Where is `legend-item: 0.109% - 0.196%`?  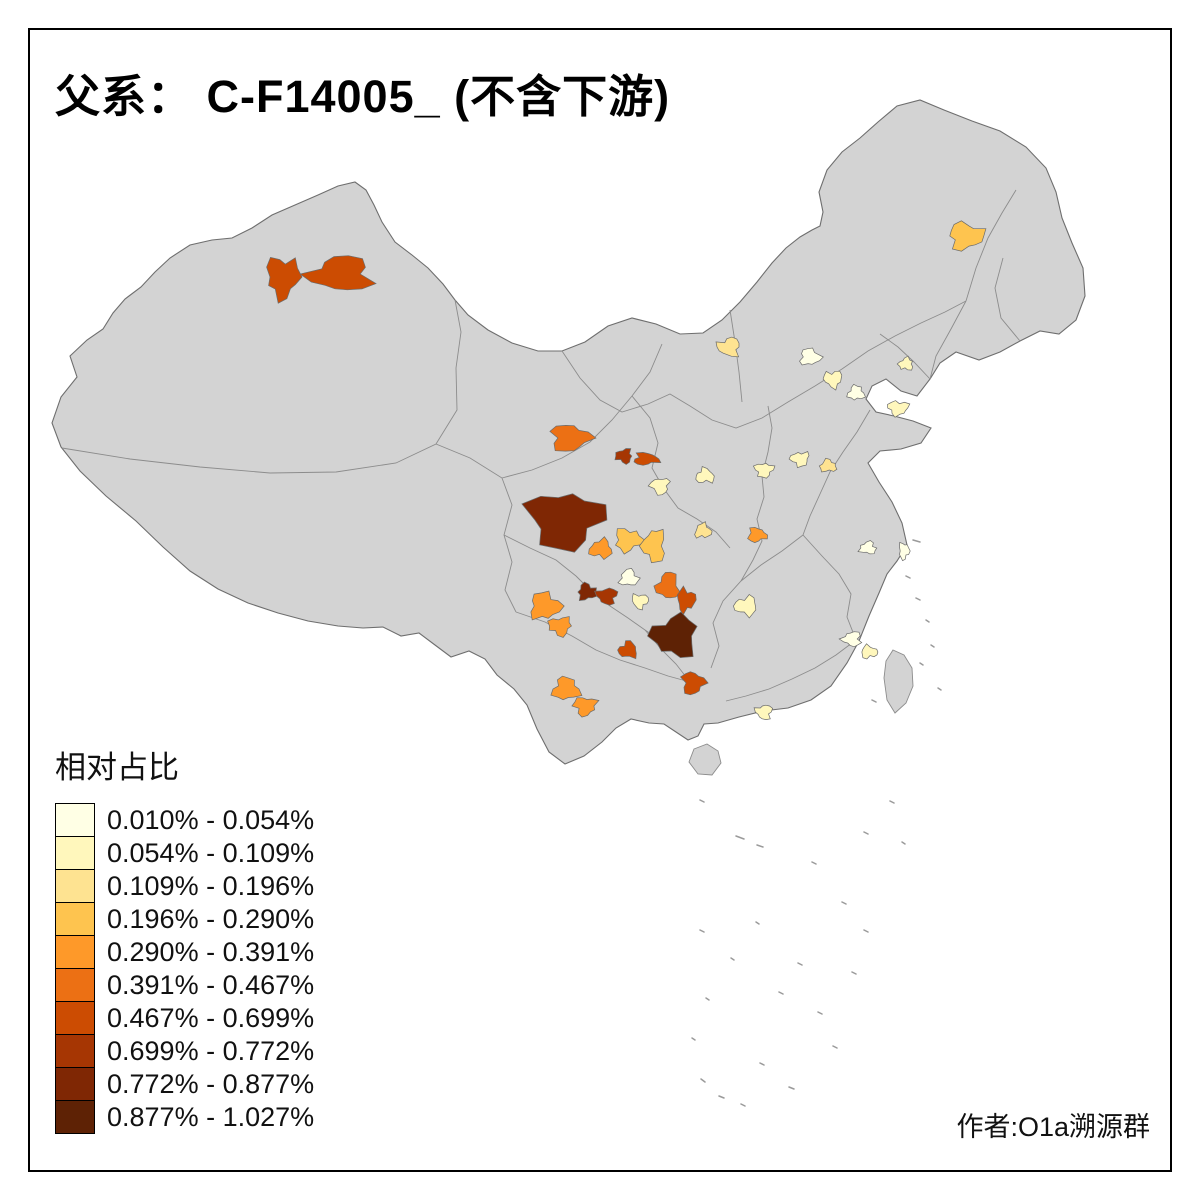 legend-item: 0.109% - 0.196% is located at coordinates (184, 886).